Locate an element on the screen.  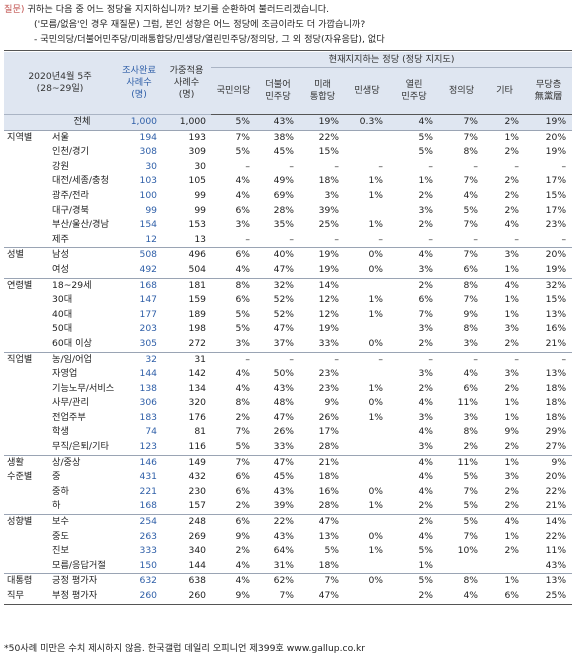
party-value: 14% is located at coordinates (323, 285).